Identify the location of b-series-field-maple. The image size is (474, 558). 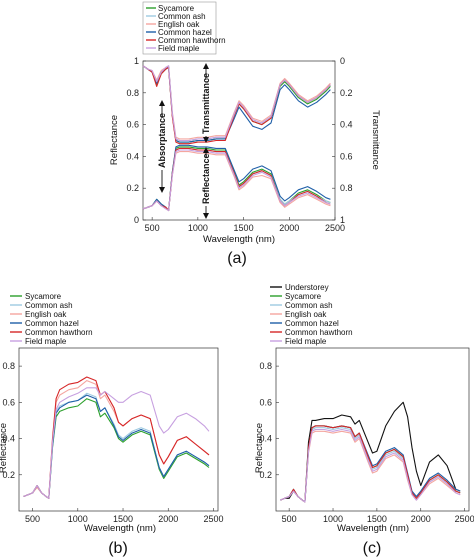
(116, 443).